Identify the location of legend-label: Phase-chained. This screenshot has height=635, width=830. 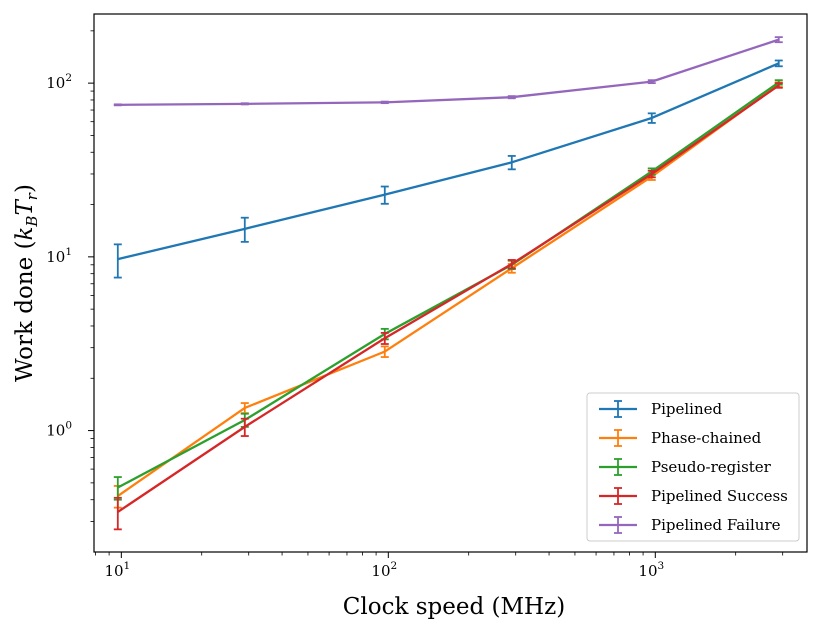
(706, 438).